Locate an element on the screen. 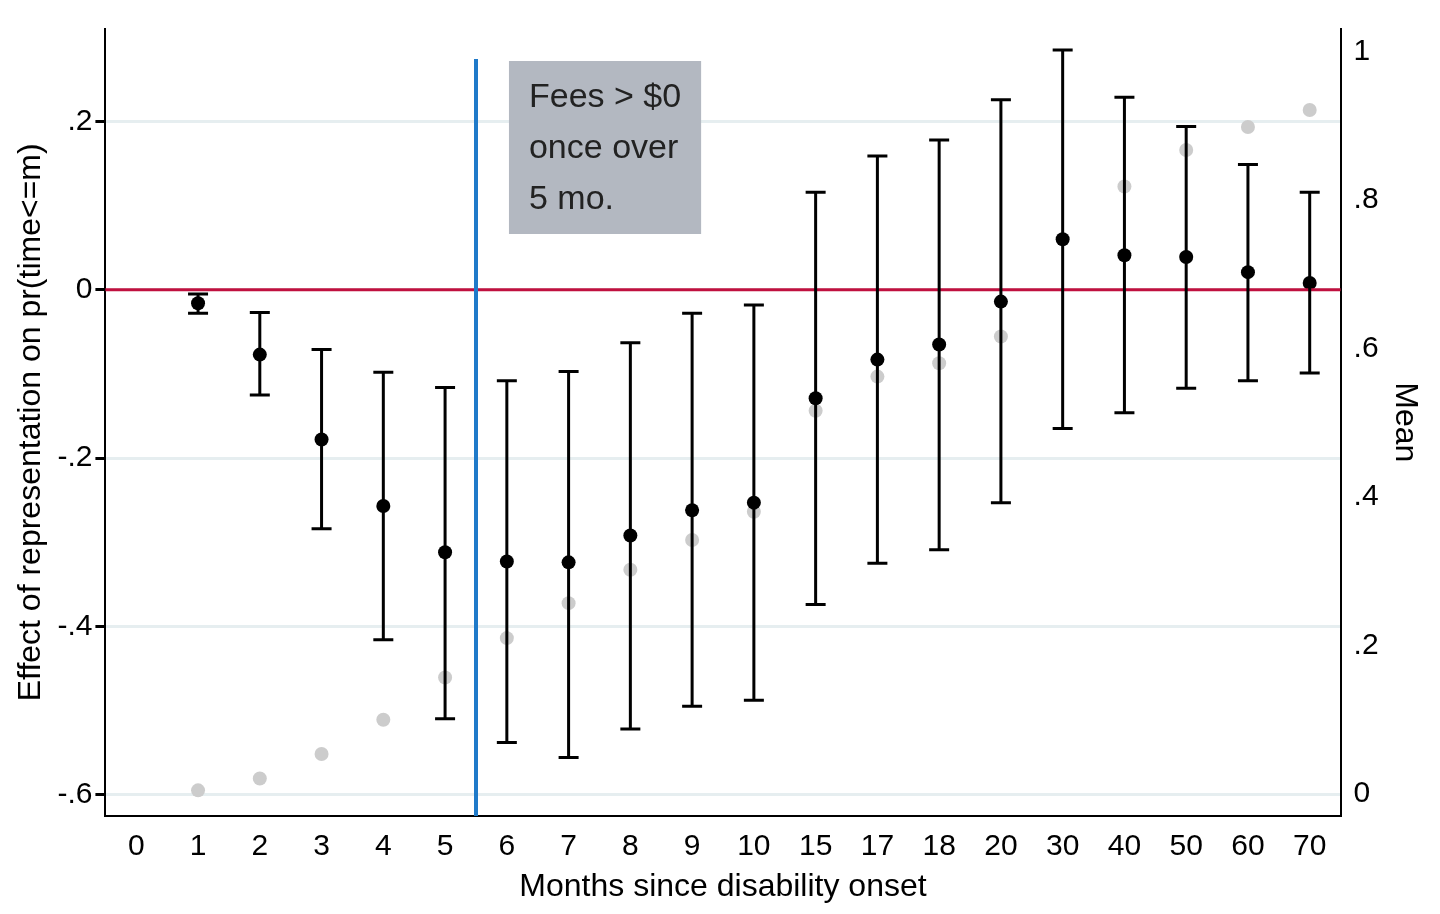 This screenshot has height=914, width=1440. x-tick-label: 0 is located at coordinates (136, 844).